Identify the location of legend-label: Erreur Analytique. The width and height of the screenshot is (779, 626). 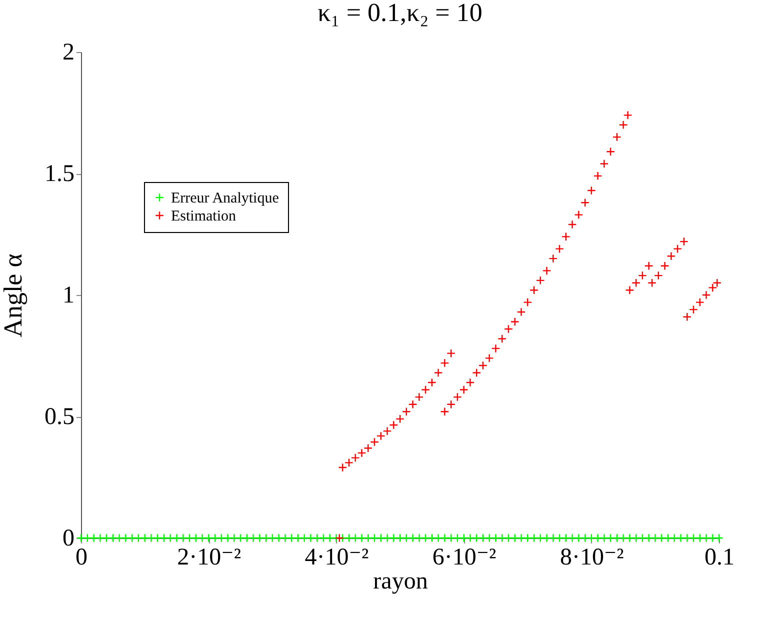
(225, 198).